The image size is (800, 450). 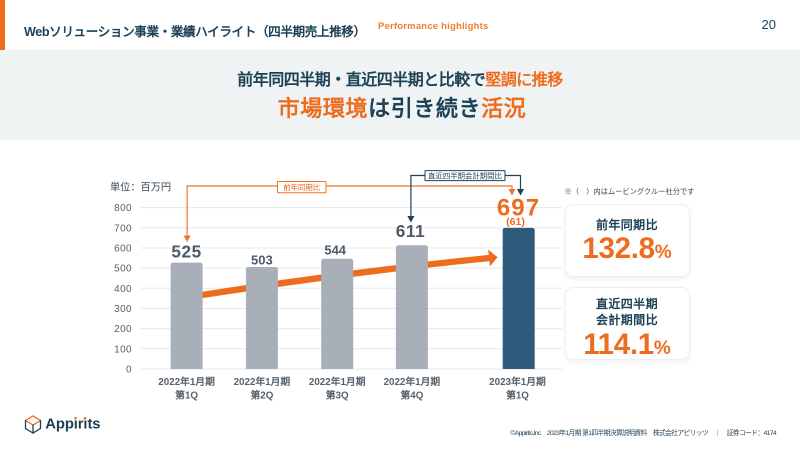 I want to click on svg-text: 611, so click(x=411, y=231).